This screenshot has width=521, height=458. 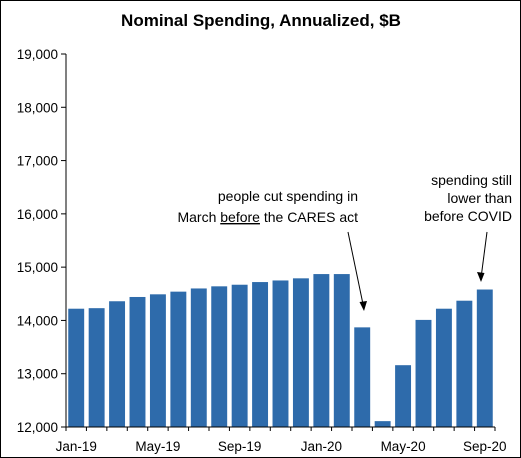 I want to click on x-axis: Jan-19 May-19 Sep-19 Jan-20 May-20 Sep-20, so click(x=281, y=440).